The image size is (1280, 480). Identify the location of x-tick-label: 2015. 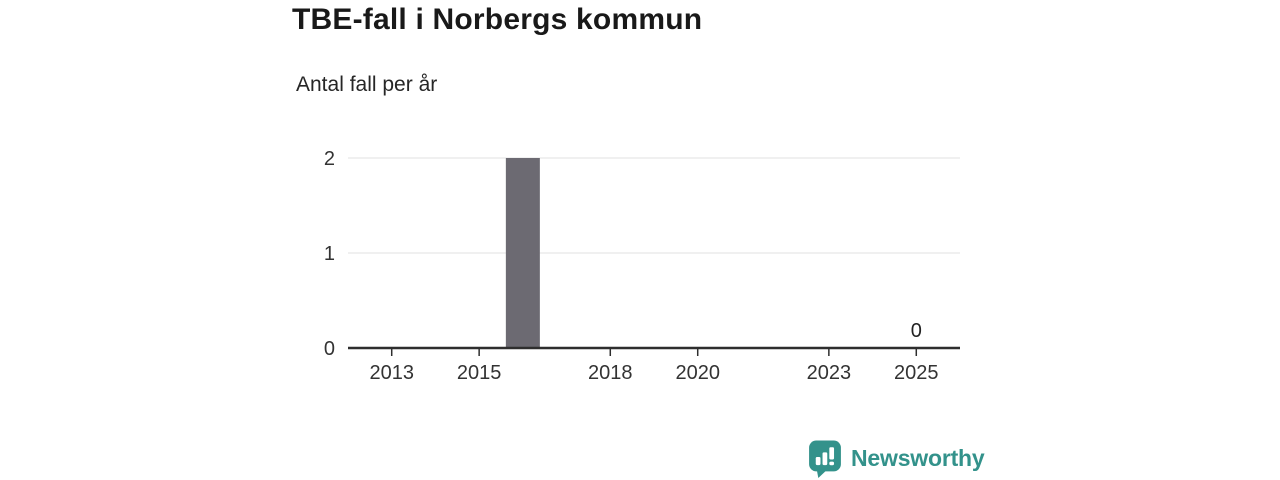
(479, 373).